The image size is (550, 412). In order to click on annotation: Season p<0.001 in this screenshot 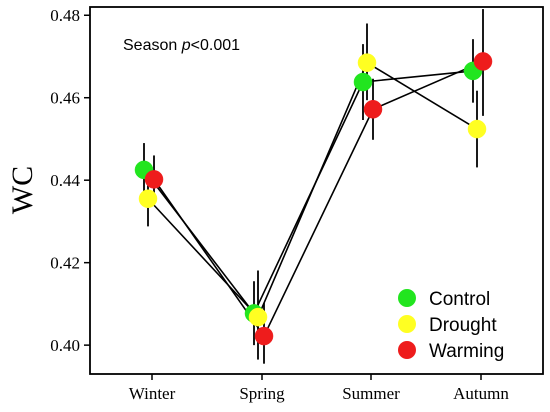, I will do `click(181, 45)`.